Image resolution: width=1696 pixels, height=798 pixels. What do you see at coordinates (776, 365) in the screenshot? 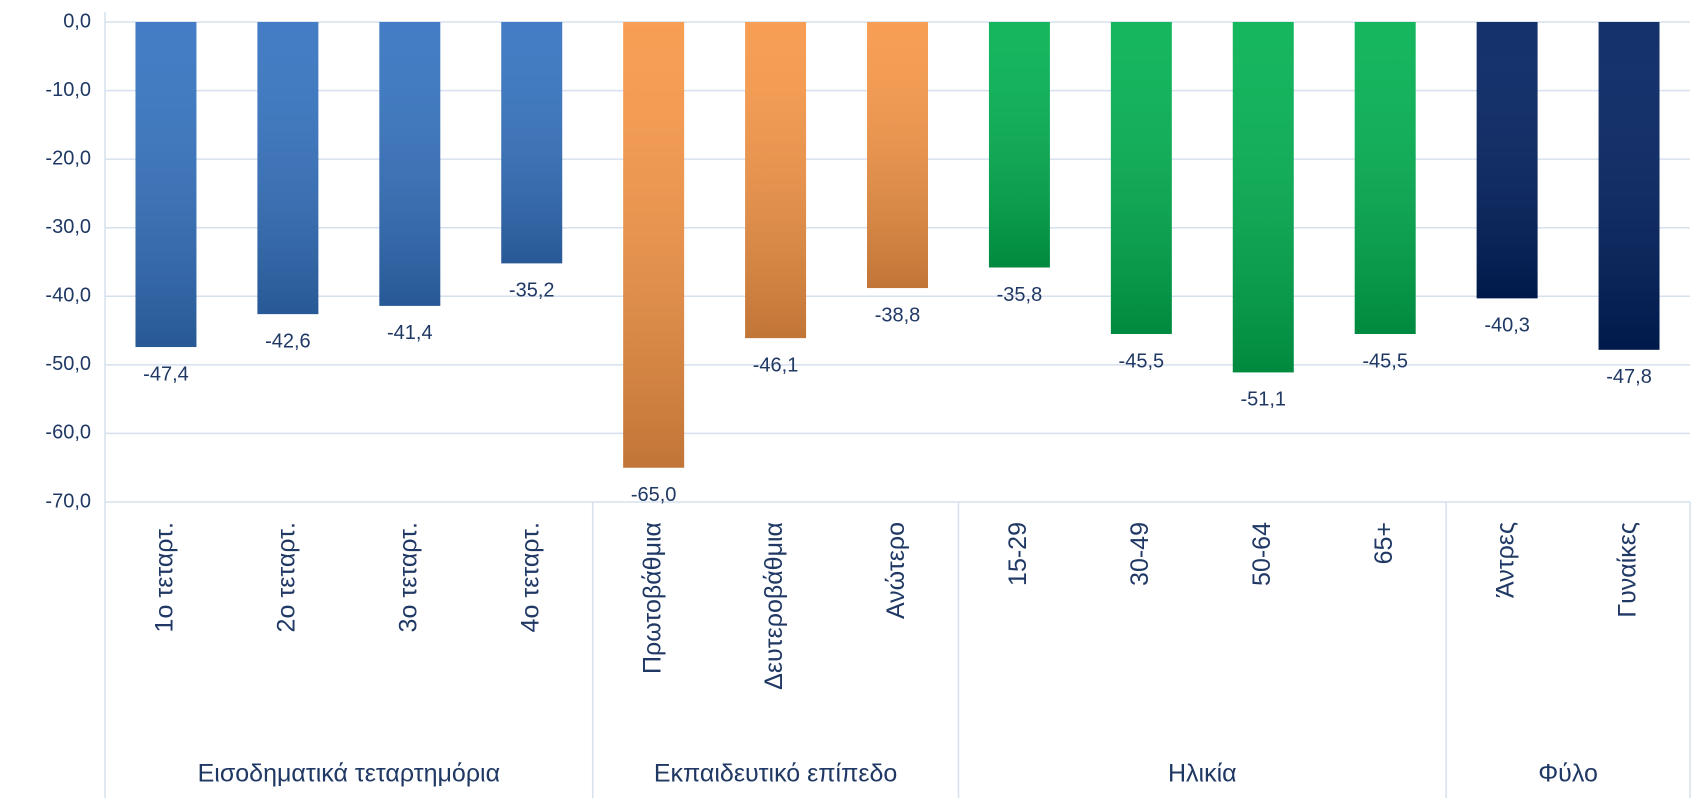
I see `value-label: -46,1` at bounding box center [776, 365].